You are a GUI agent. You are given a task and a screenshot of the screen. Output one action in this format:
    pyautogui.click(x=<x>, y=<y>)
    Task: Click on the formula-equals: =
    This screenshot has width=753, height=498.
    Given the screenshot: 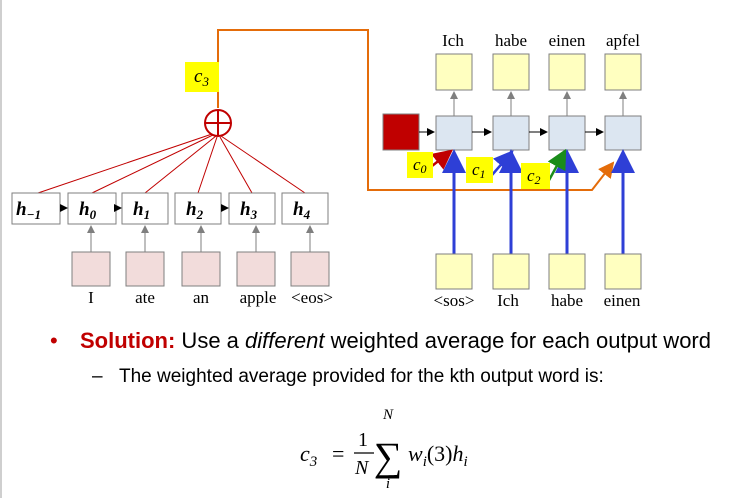 What is the action you would take?
    pyautogui.click(x=338, y=453)
    